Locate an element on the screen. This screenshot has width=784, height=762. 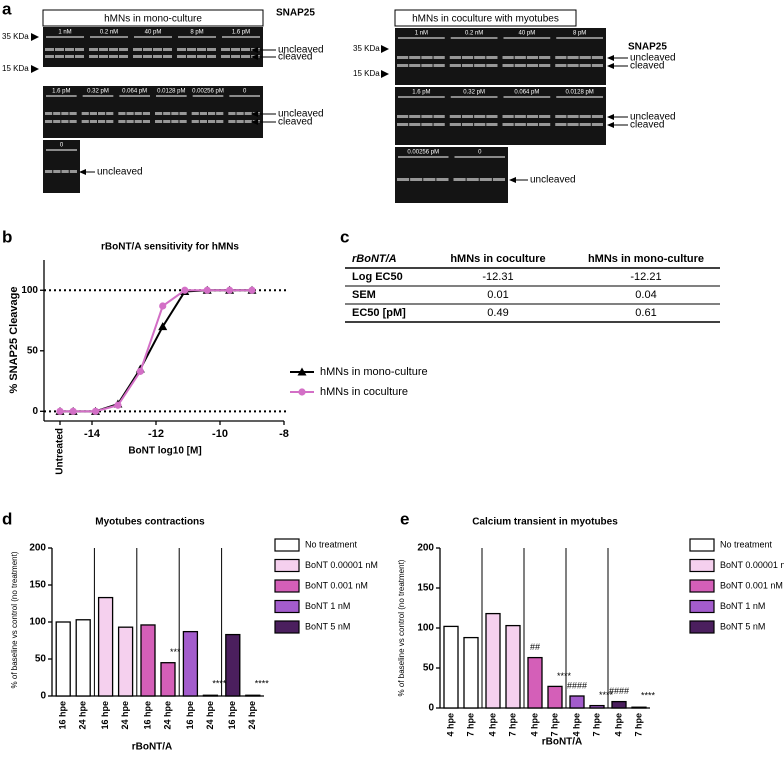
lane-label: 0 is located at coordinates (480, 153).